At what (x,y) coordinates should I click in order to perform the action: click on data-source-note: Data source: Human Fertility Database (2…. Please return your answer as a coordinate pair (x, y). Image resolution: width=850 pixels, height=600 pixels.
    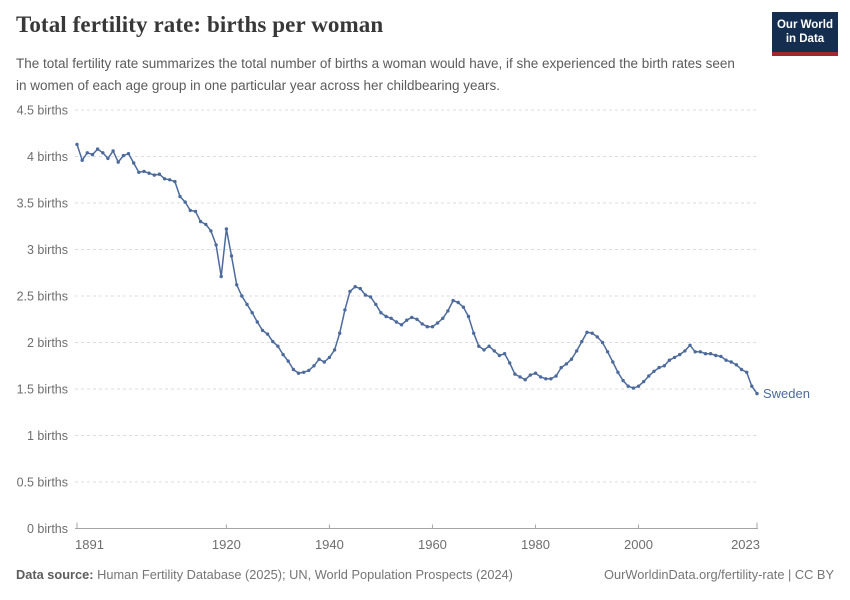
    Looking at the image, I should click on (264, 574).